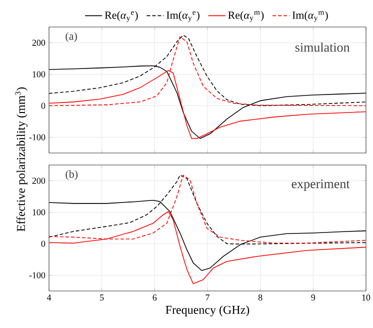 This screenshot has width=373, height=328. What do you see at coordinates (208, 310) in the screenshot?
I see `x-axis-title: Frequency (GHz)` at bounding box center [208, 310].